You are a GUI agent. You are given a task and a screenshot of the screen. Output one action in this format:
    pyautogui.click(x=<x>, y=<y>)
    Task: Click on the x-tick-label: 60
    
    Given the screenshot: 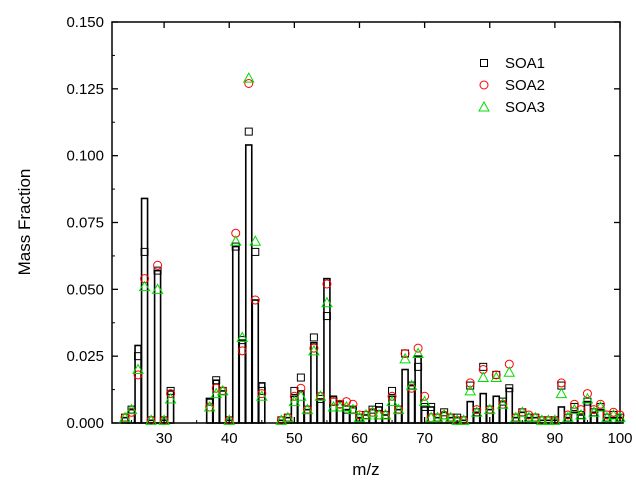 What is the action you would take?
    pyautogui.click(x=359, y=438)
    